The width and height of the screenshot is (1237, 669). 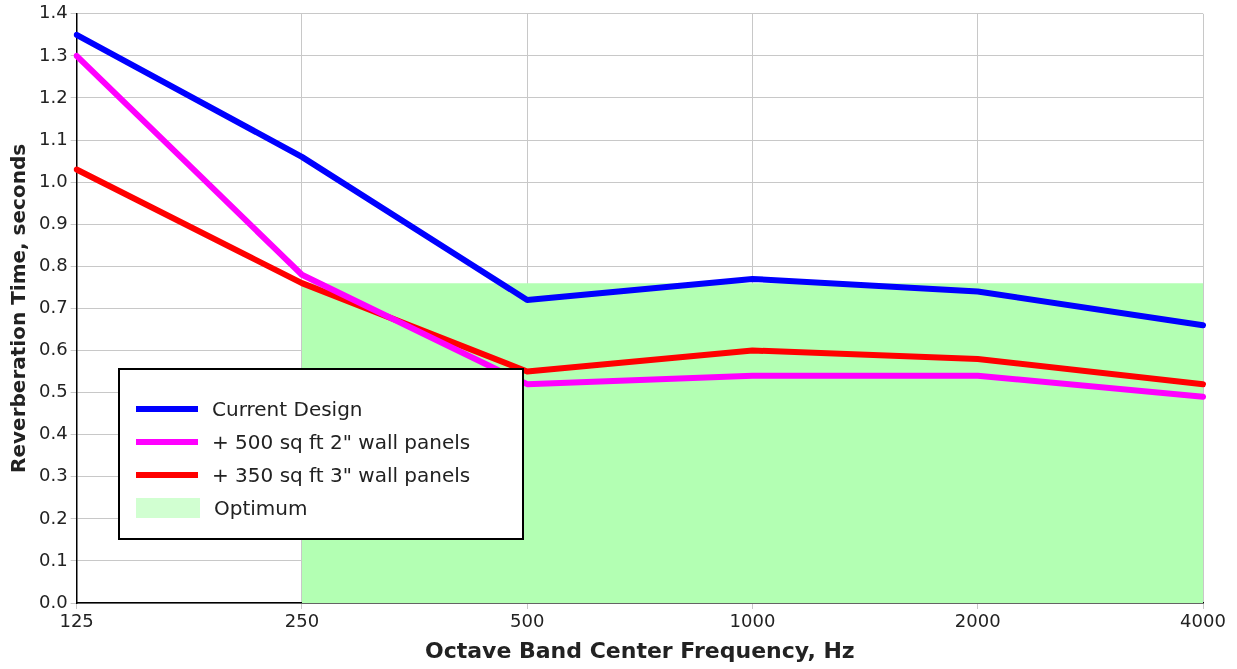 I want to click on x-axis-title: Octave Band Center Frequency, Hz, so click(x=639, y=650).